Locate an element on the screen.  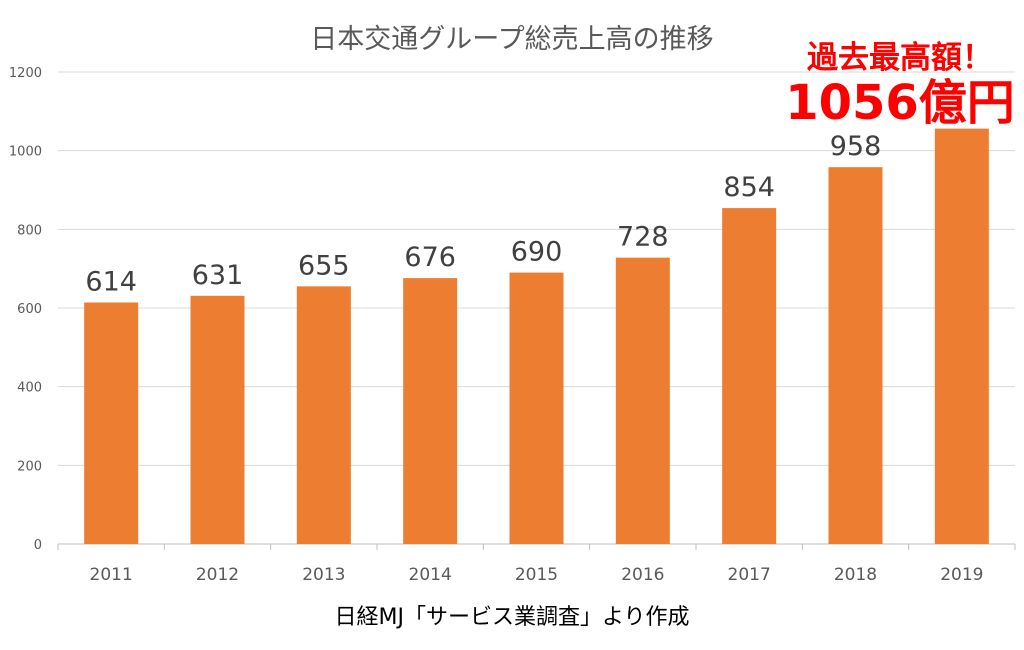
source-note: 日経MJ「サービス業調査」より作成 is located at coordinates (511, 617).